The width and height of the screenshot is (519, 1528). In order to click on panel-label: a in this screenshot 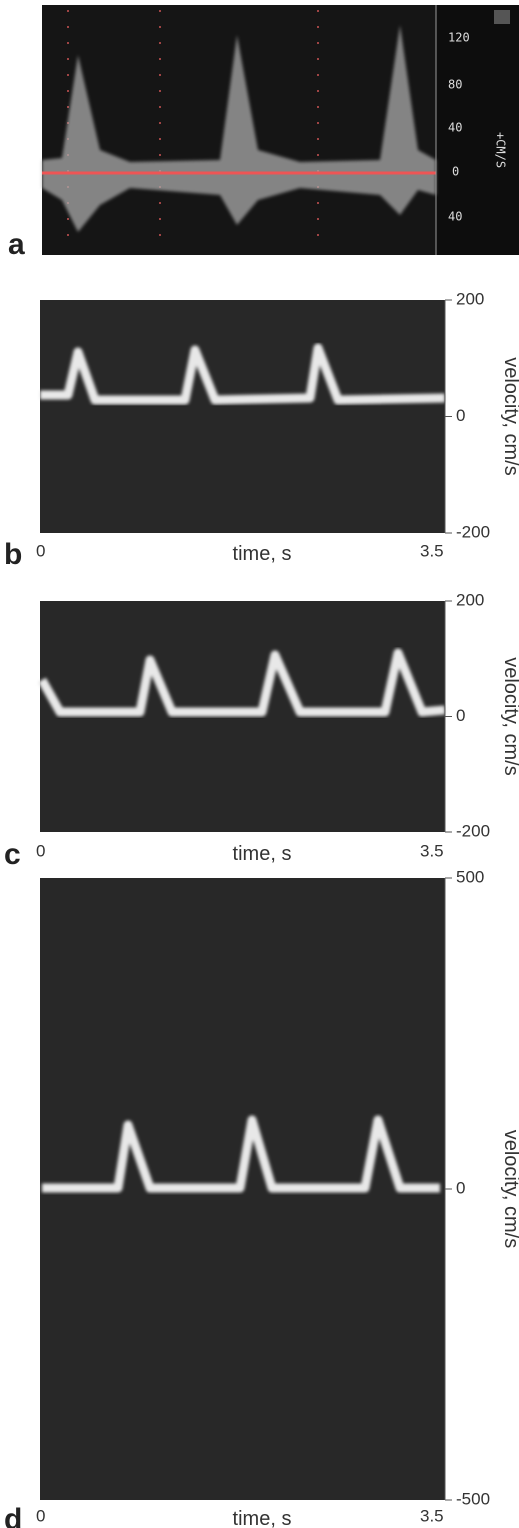, I will do `click(16, 244)`.